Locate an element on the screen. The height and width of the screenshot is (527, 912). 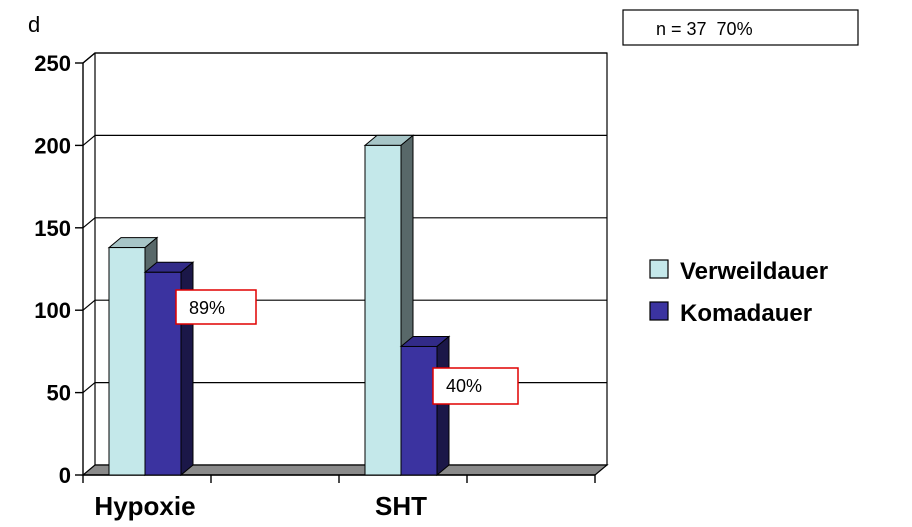
y-axis-top-edge is located at coordinates (89, 58).